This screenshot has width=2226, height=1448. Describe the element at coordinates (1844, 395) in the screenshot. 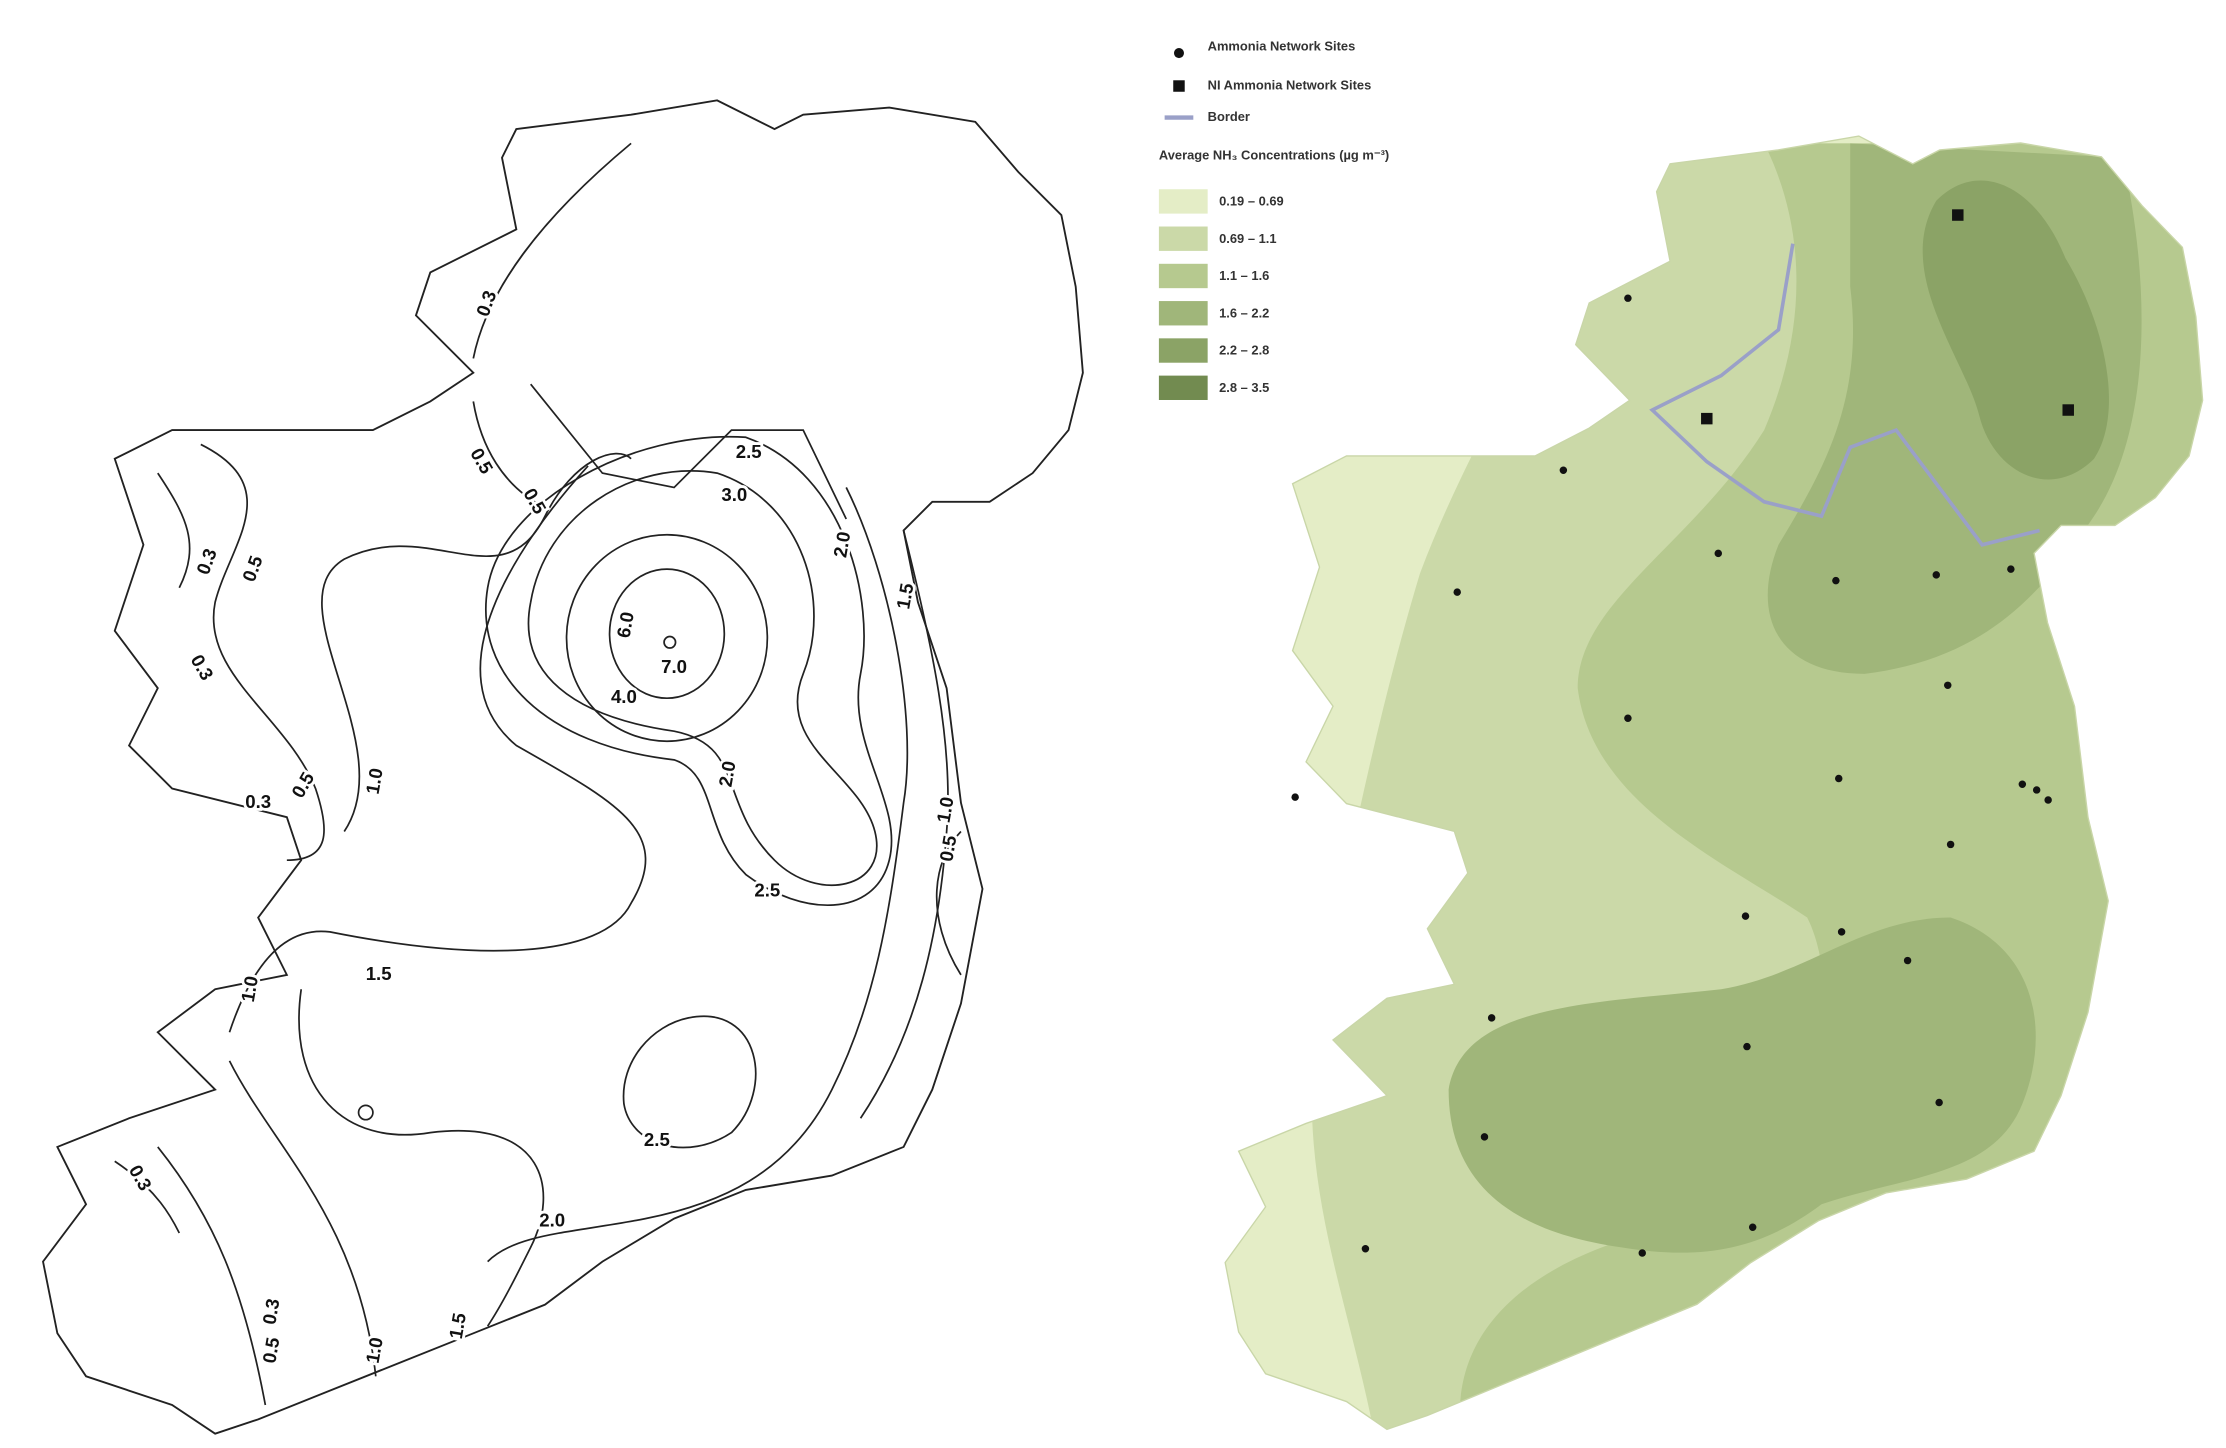

I see `border` at that location.